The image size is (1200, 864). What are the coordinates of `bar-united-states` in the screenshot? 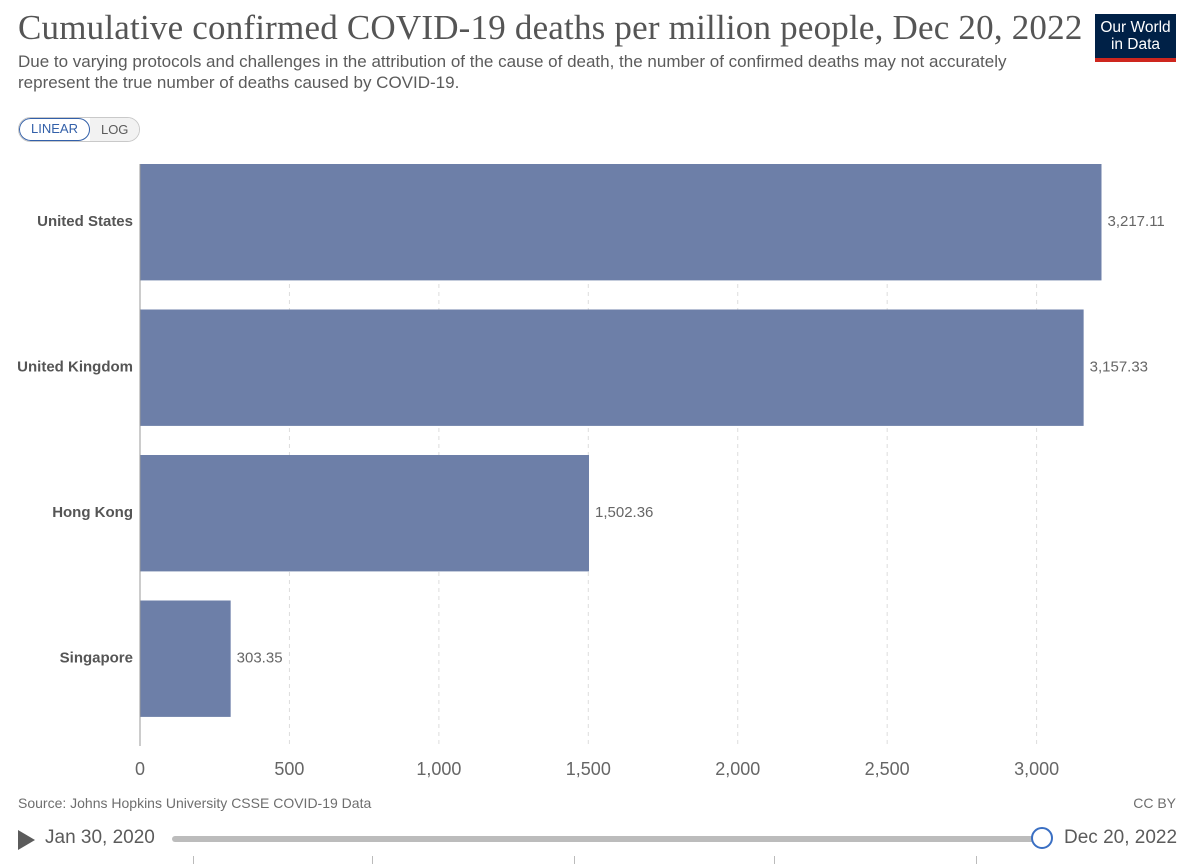 It's located at (621, 222).